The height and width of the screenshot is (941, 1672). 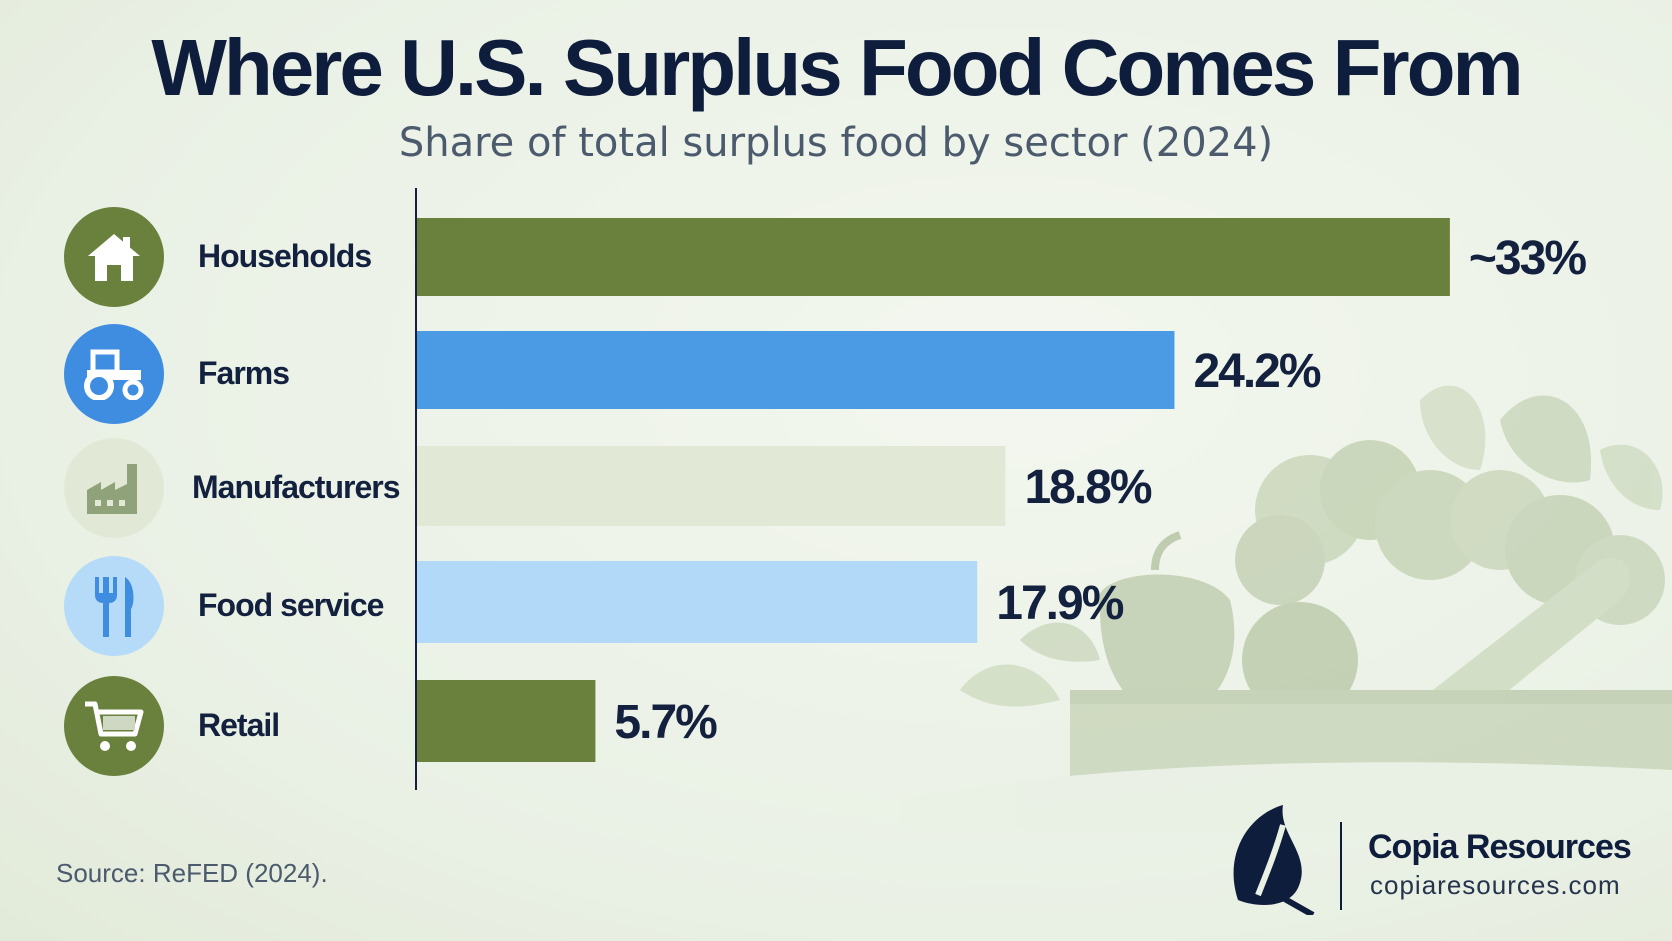 What do you see at coordinates (837, 67) in the screenshot?
I see `page-title: Where U.S. Surplus Food Comes From` at bounding box center [837, 67].